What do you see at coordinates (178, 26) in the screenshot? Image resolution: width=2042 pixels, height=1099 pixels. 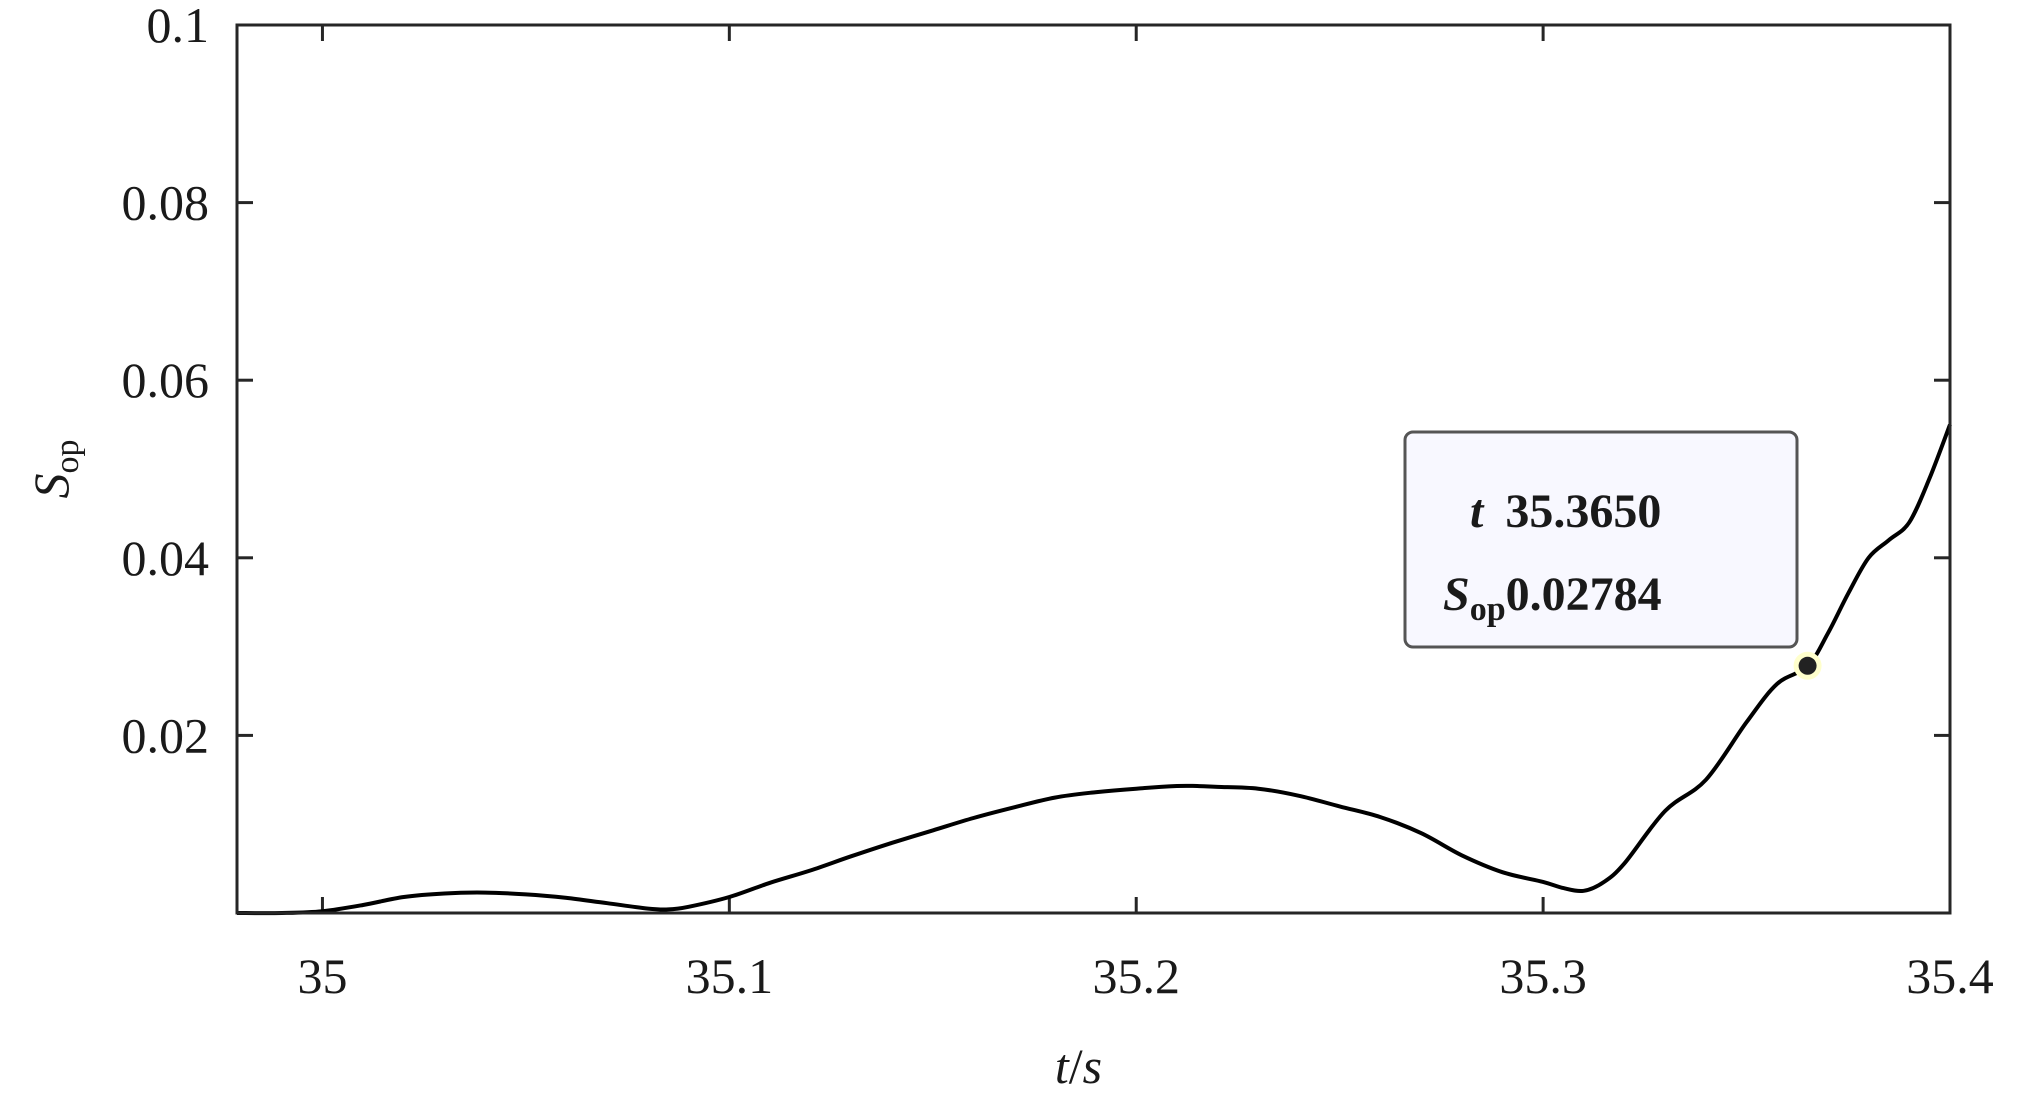 I see `y-tick-label: 0.1` at bounding box center [178, 26].